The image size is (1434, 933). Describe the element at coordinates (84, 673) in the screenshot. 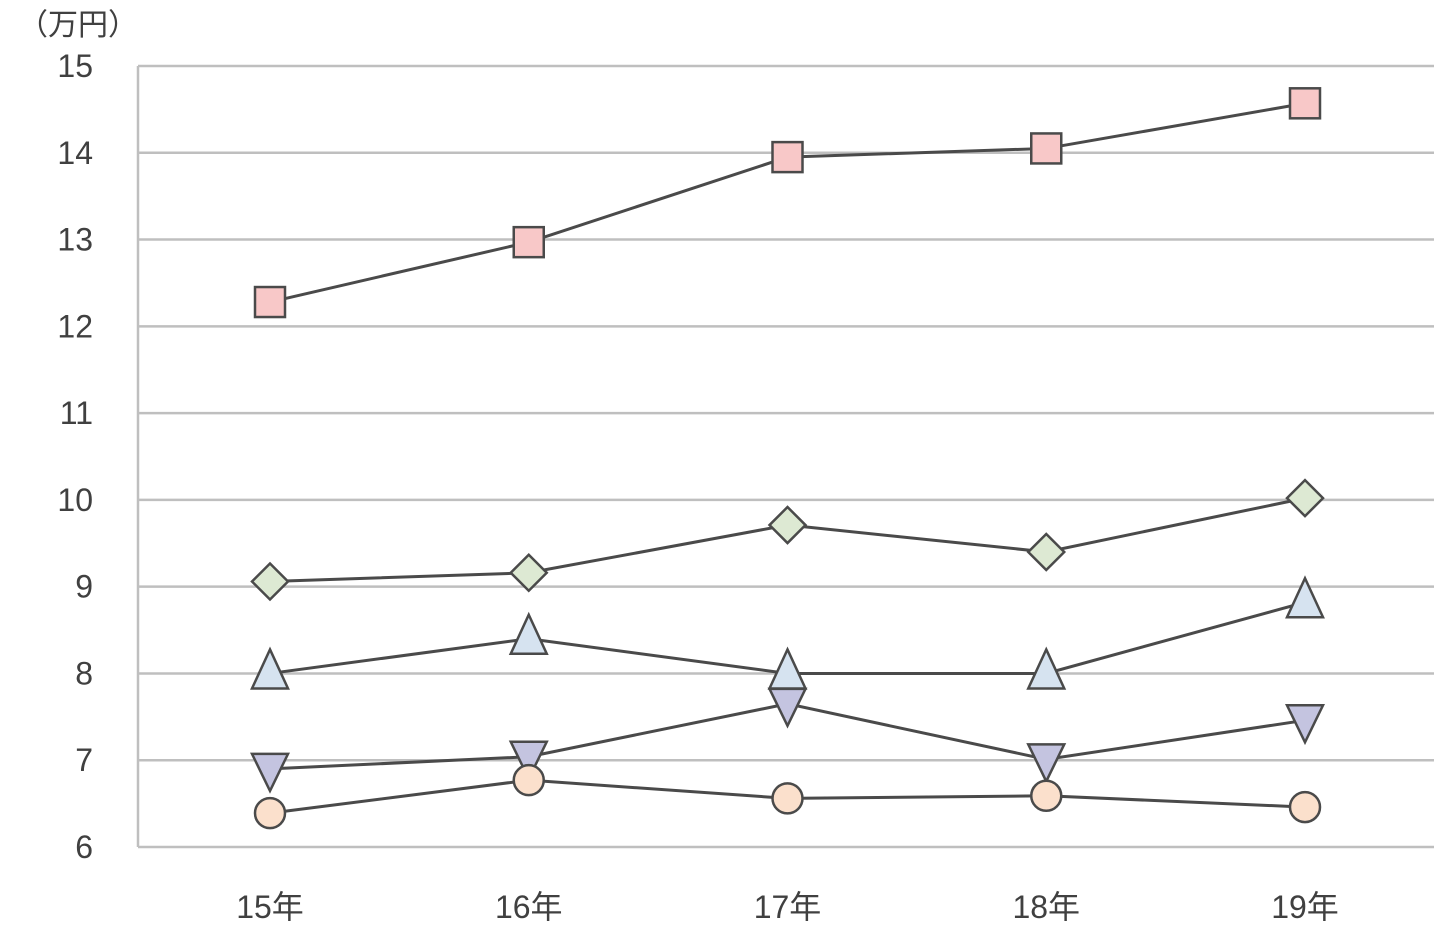

I see `y-tick-label: 8` at that location.